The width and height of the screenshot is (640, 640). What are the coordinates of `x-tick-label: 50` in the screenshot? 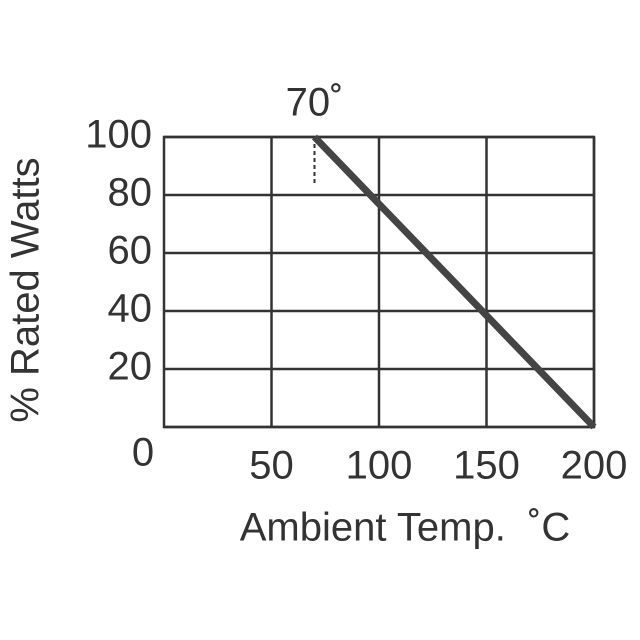 It's located at (271, 466).